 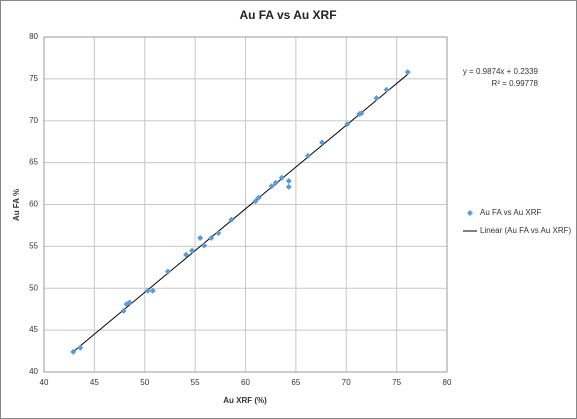 What do you see at coordinates (144, 382) in the screenshot?
I see `x-tick-label: 50` at bounding box center [144, 382].